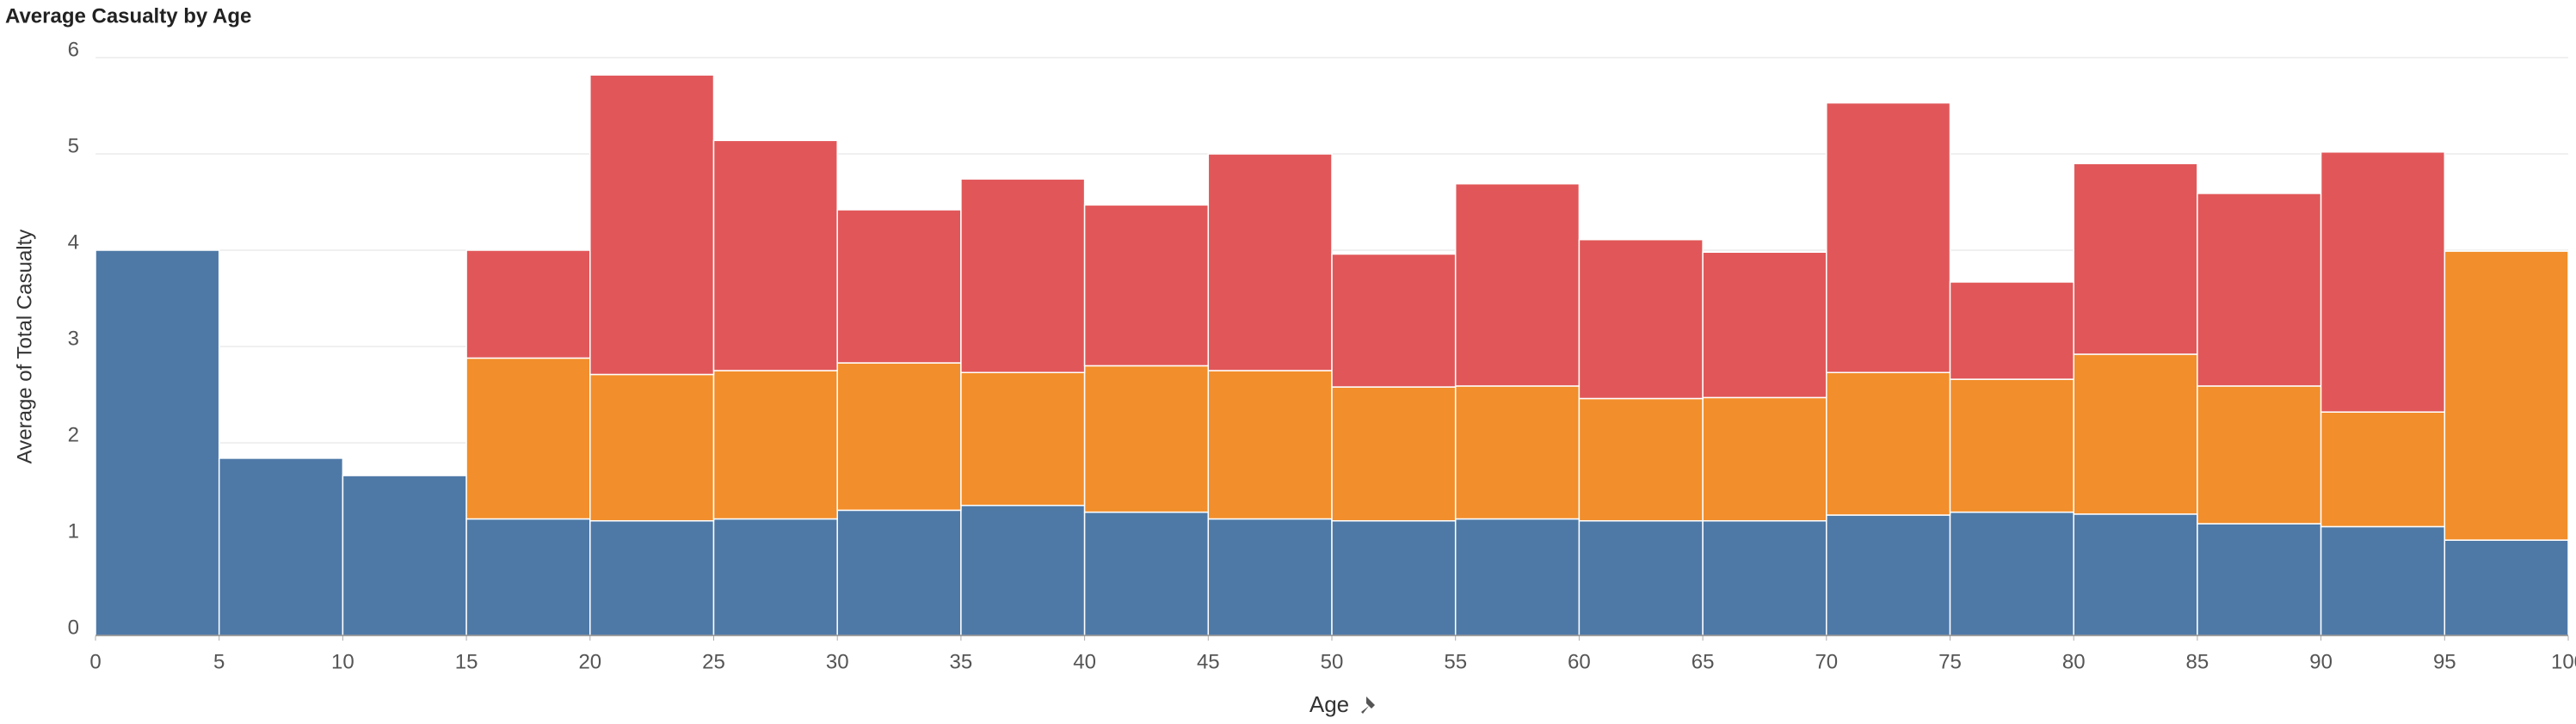 Image resolution: width=2576 pixels, height=724 pixels. I want to click on x-tick-label: 30, so click(838, 661).